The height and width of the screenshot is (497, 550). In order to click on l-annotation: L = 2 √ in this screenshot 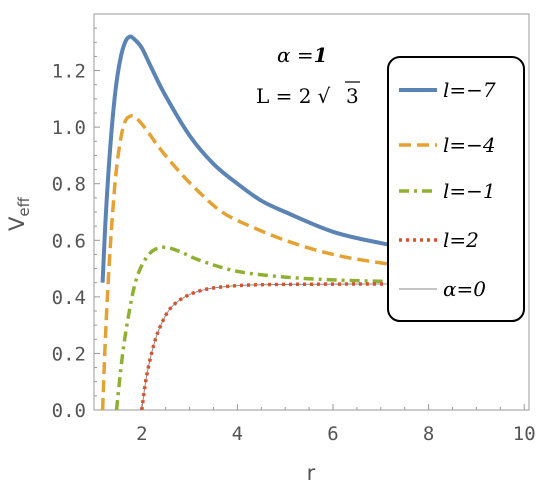, I will do `click(293, 96)`.